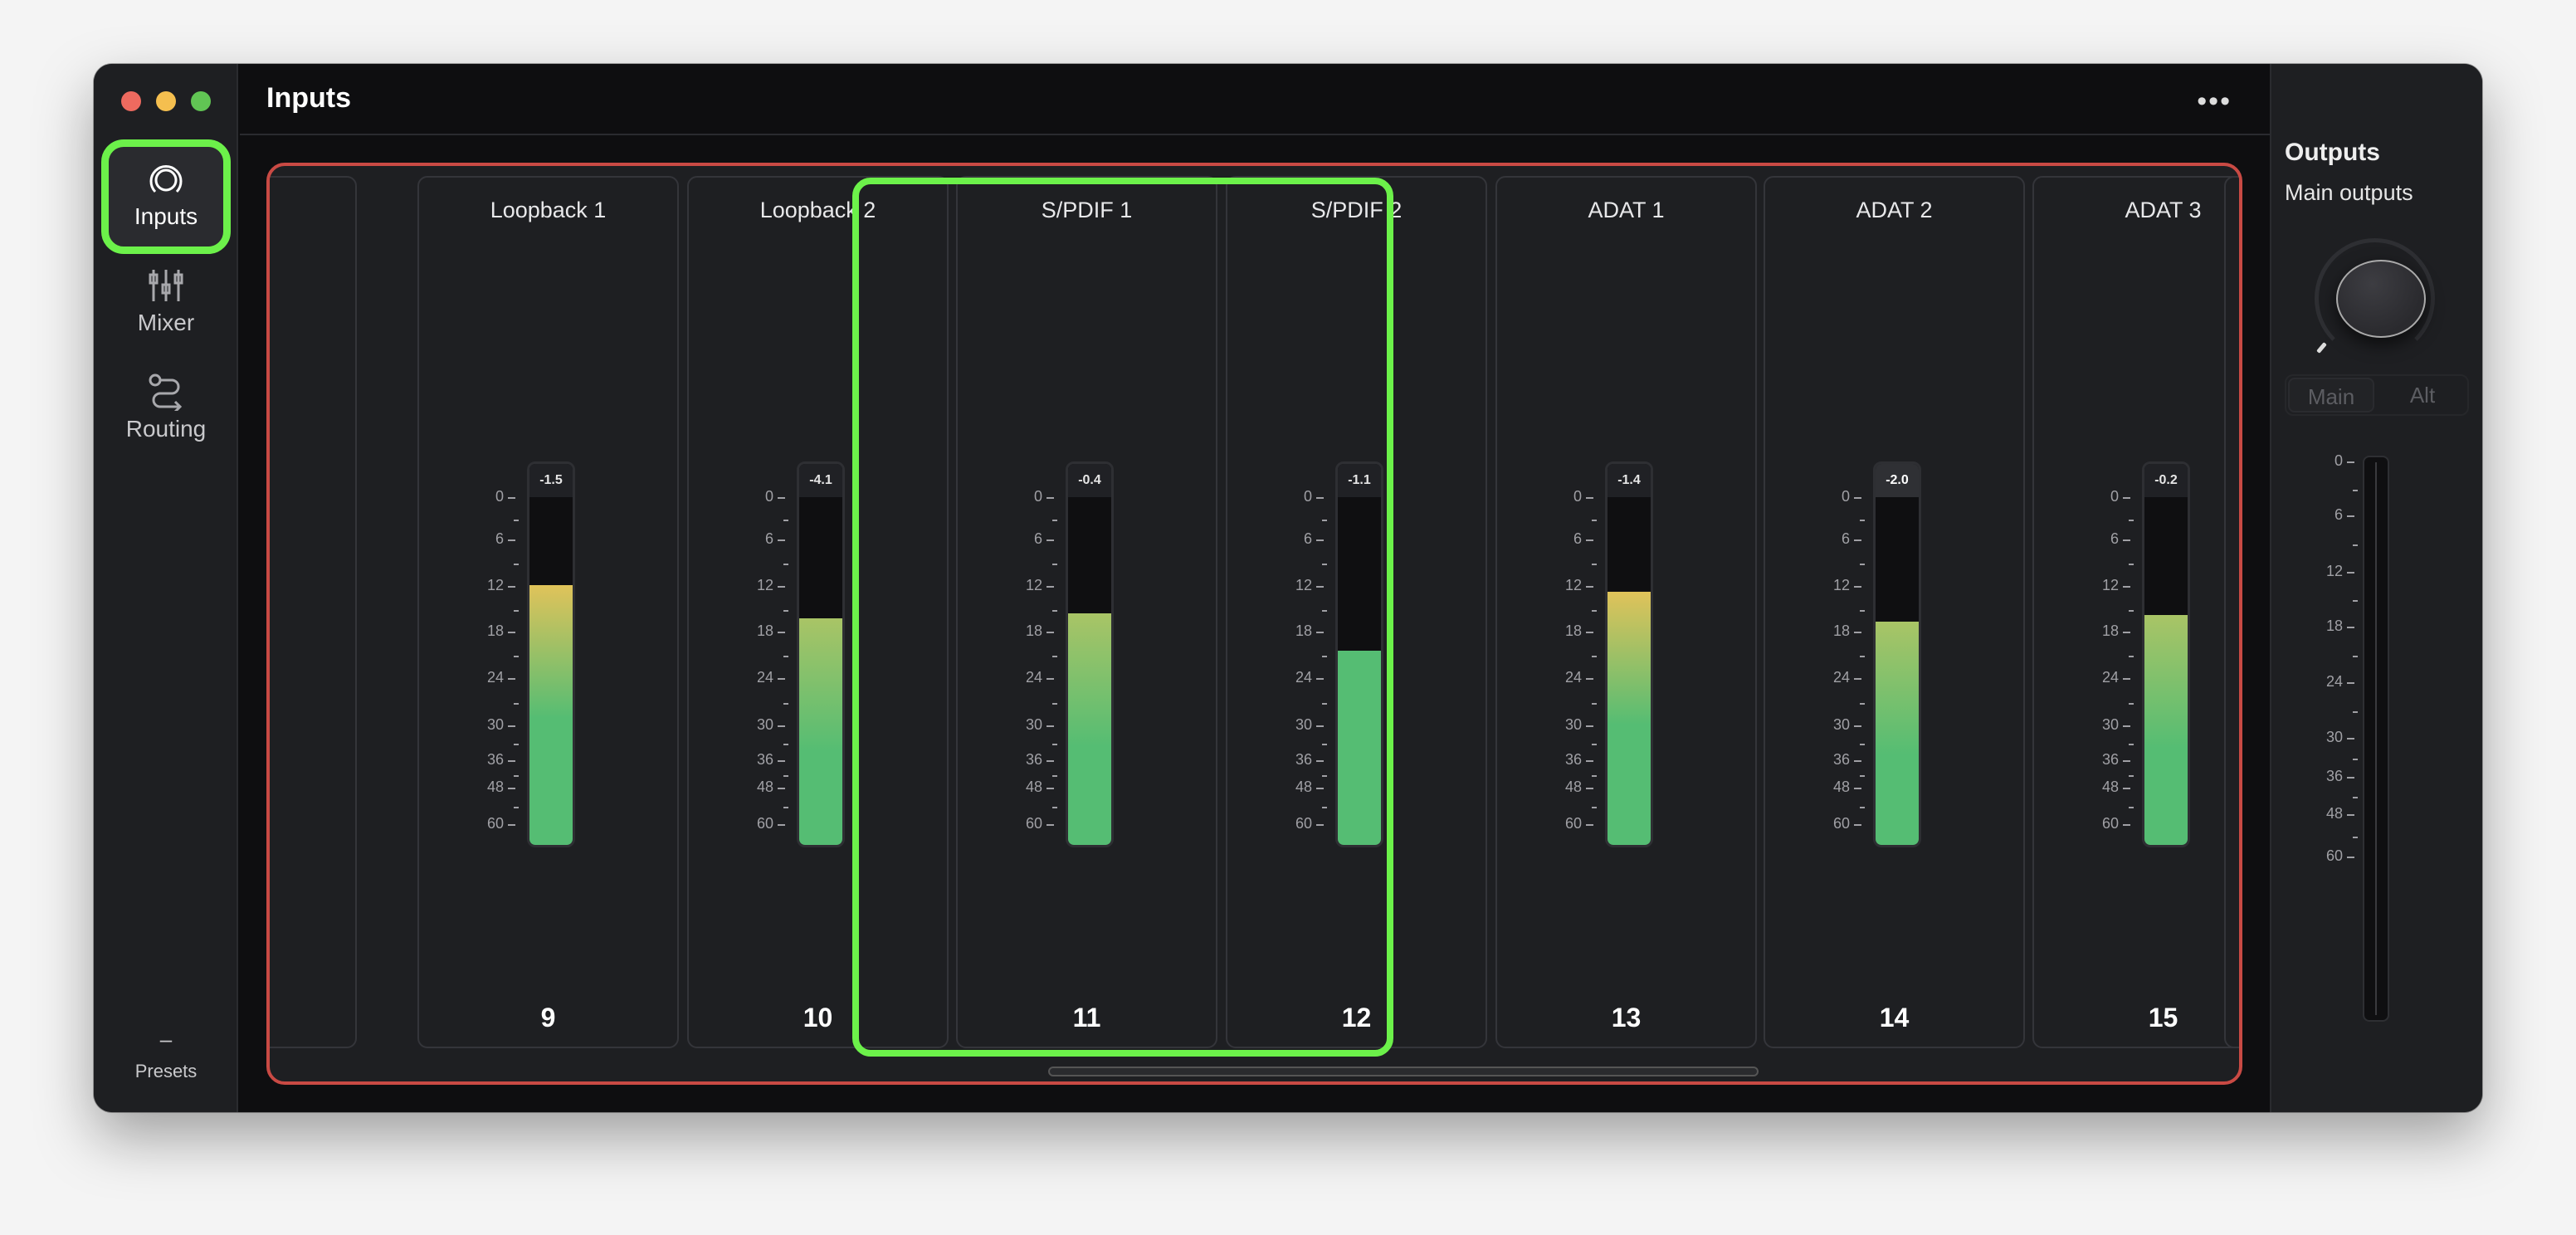 The width and height of the screenshot is (2576, 1235). Describe the element at coordinates (1897, 654) in the screenshot. I see `input-level-meter: -2.0` at that location.